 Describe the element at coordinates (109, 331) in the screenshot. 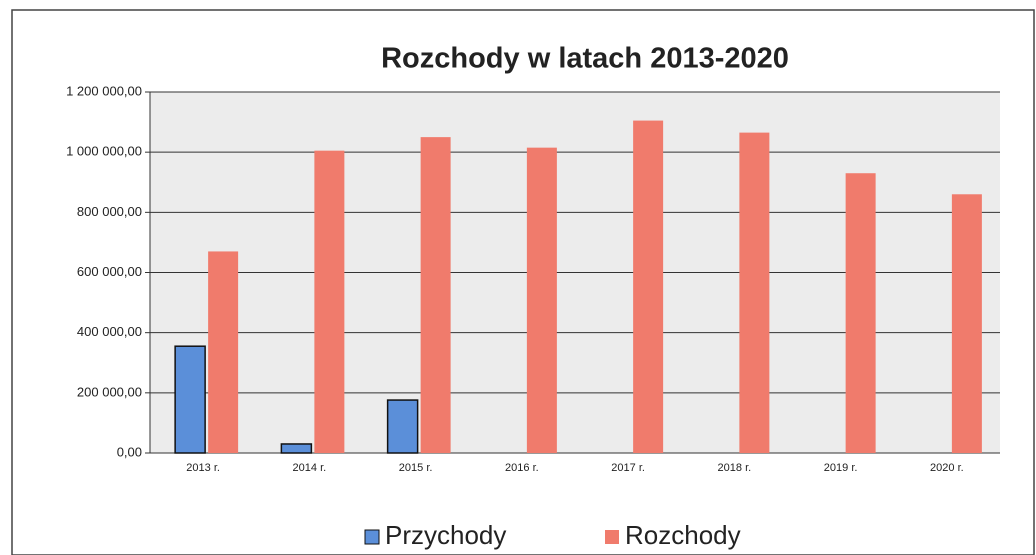

I see `y-tick-label: 400 000,00` at that location.